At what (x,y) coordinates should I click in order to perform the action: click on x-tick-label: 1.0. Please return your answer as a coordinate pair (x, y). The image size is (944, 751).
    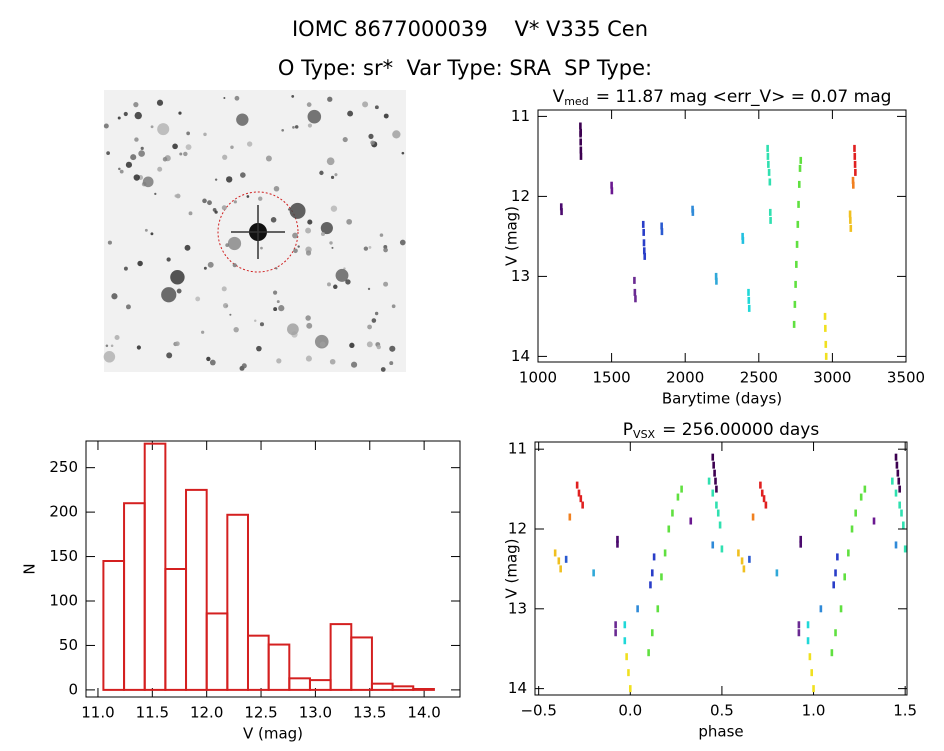
    Looking at the image, I should click on (814, 711).